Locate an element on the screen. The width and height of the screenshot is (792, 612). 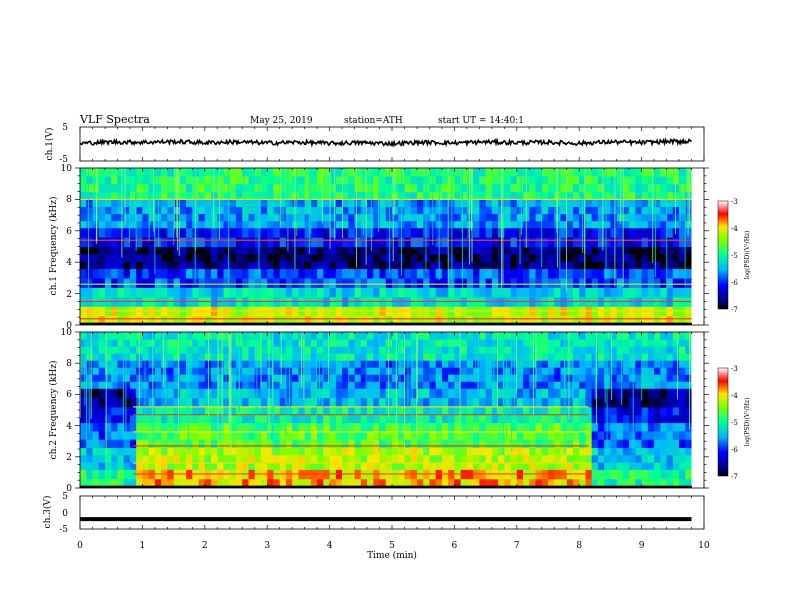
ch3-waveform-ylabel: ch.3(V) is located at coordinates (47, 512).